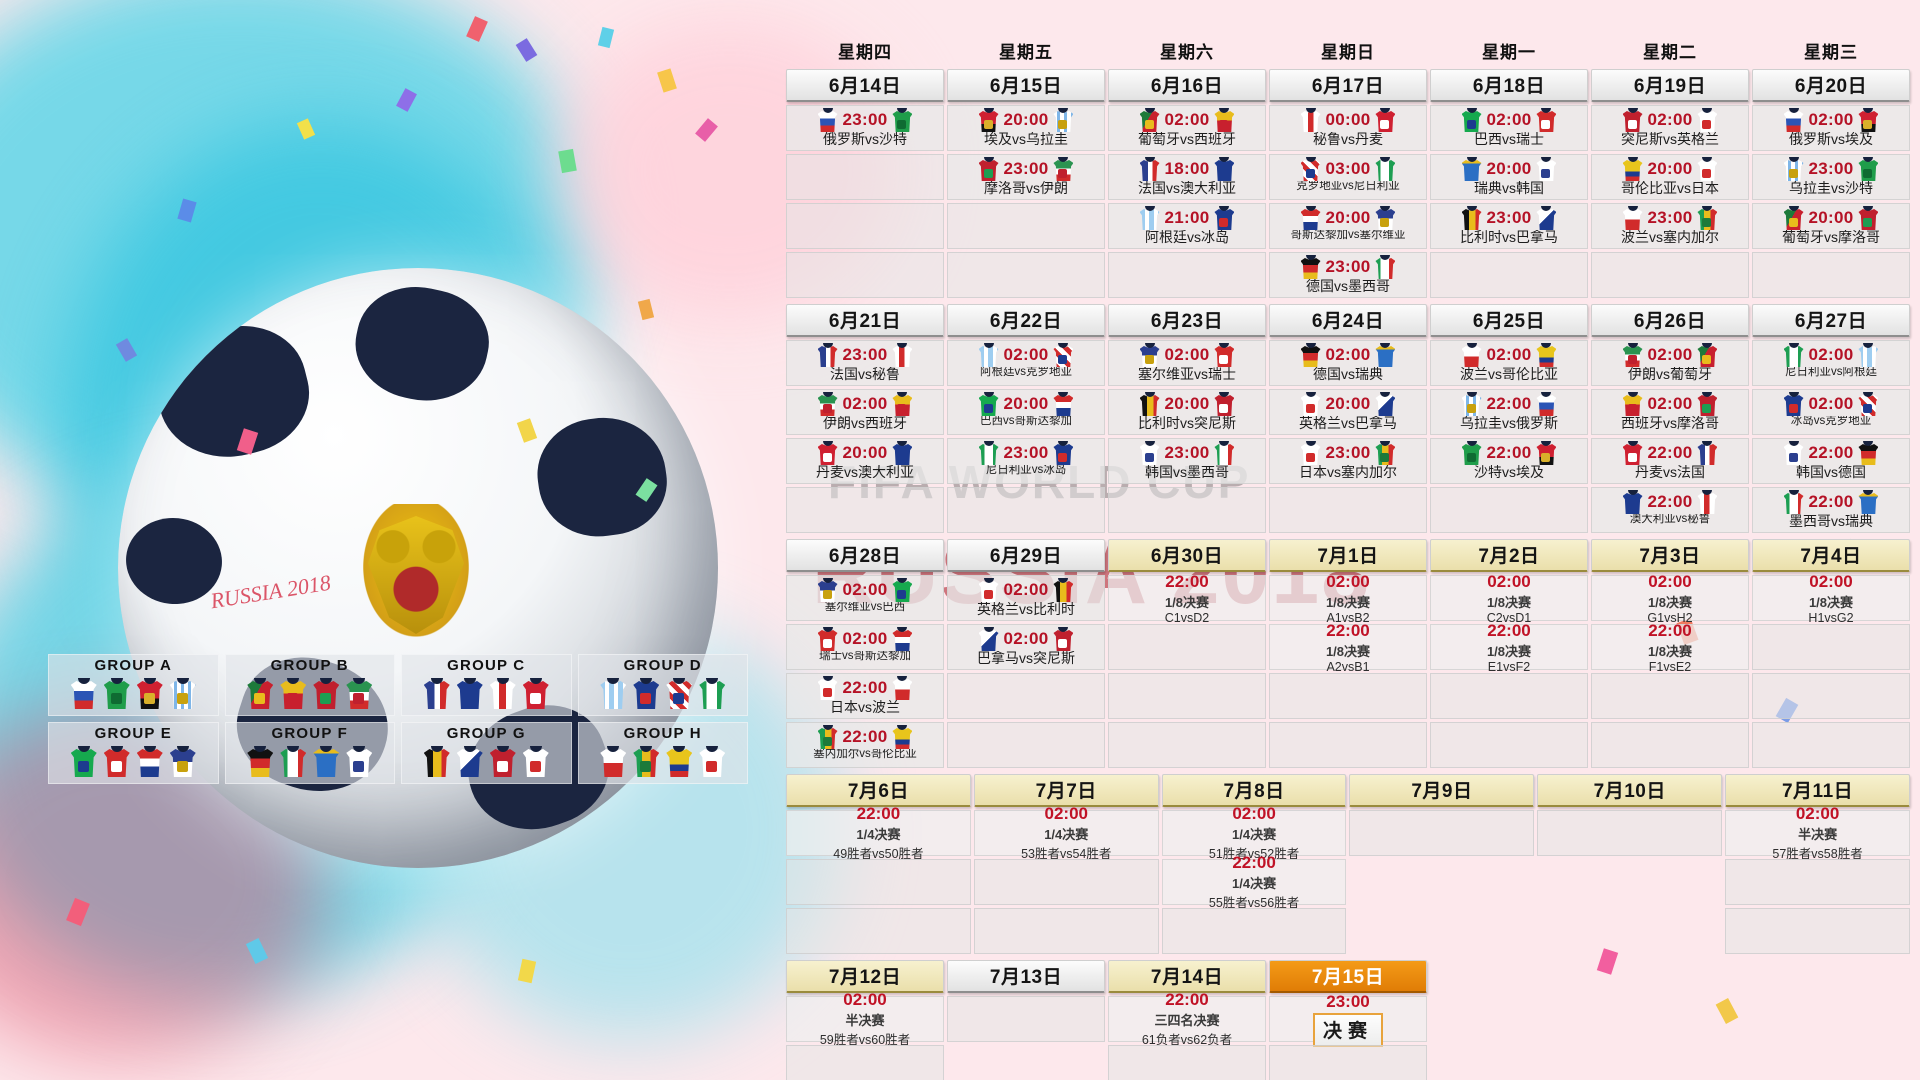 The image size is (1920, 1080). I want to click on match-cell: 02:00 突尼斯vs英格兰, so click(1670, 128).